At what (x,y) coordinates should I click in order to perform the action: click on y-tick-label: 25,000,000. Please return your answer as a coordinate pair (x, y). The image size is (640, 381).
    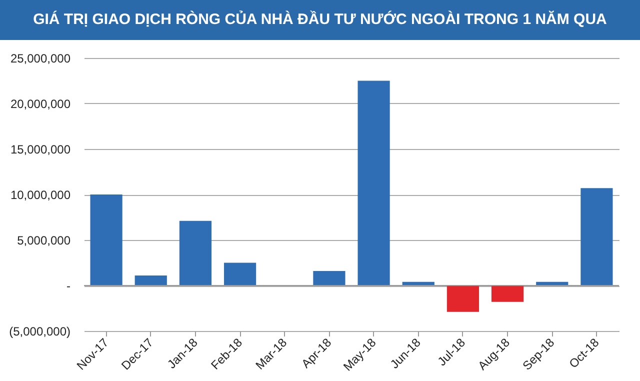
    Looking at the image, I should click on (40, 59).